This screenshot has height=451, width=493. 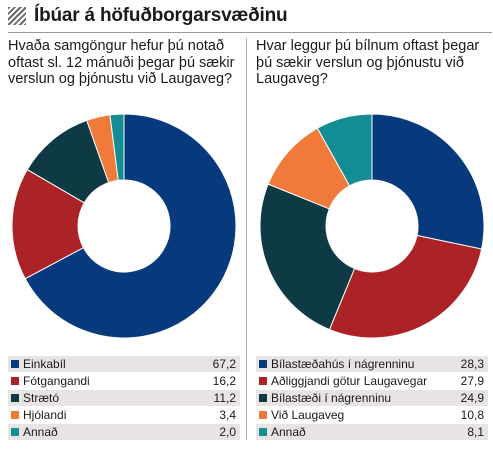 I want to click on legend-label: Aðliggjandi götur Laugavegar, so click(x=349, y=381).